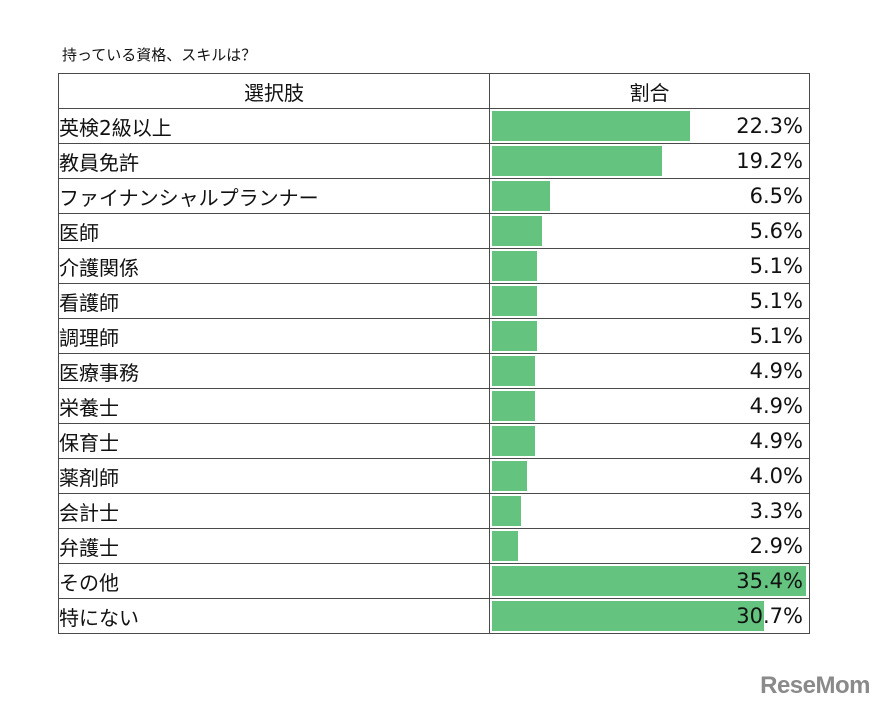  I want to click on ratio-cell: 2.9%, so click(649, 546).